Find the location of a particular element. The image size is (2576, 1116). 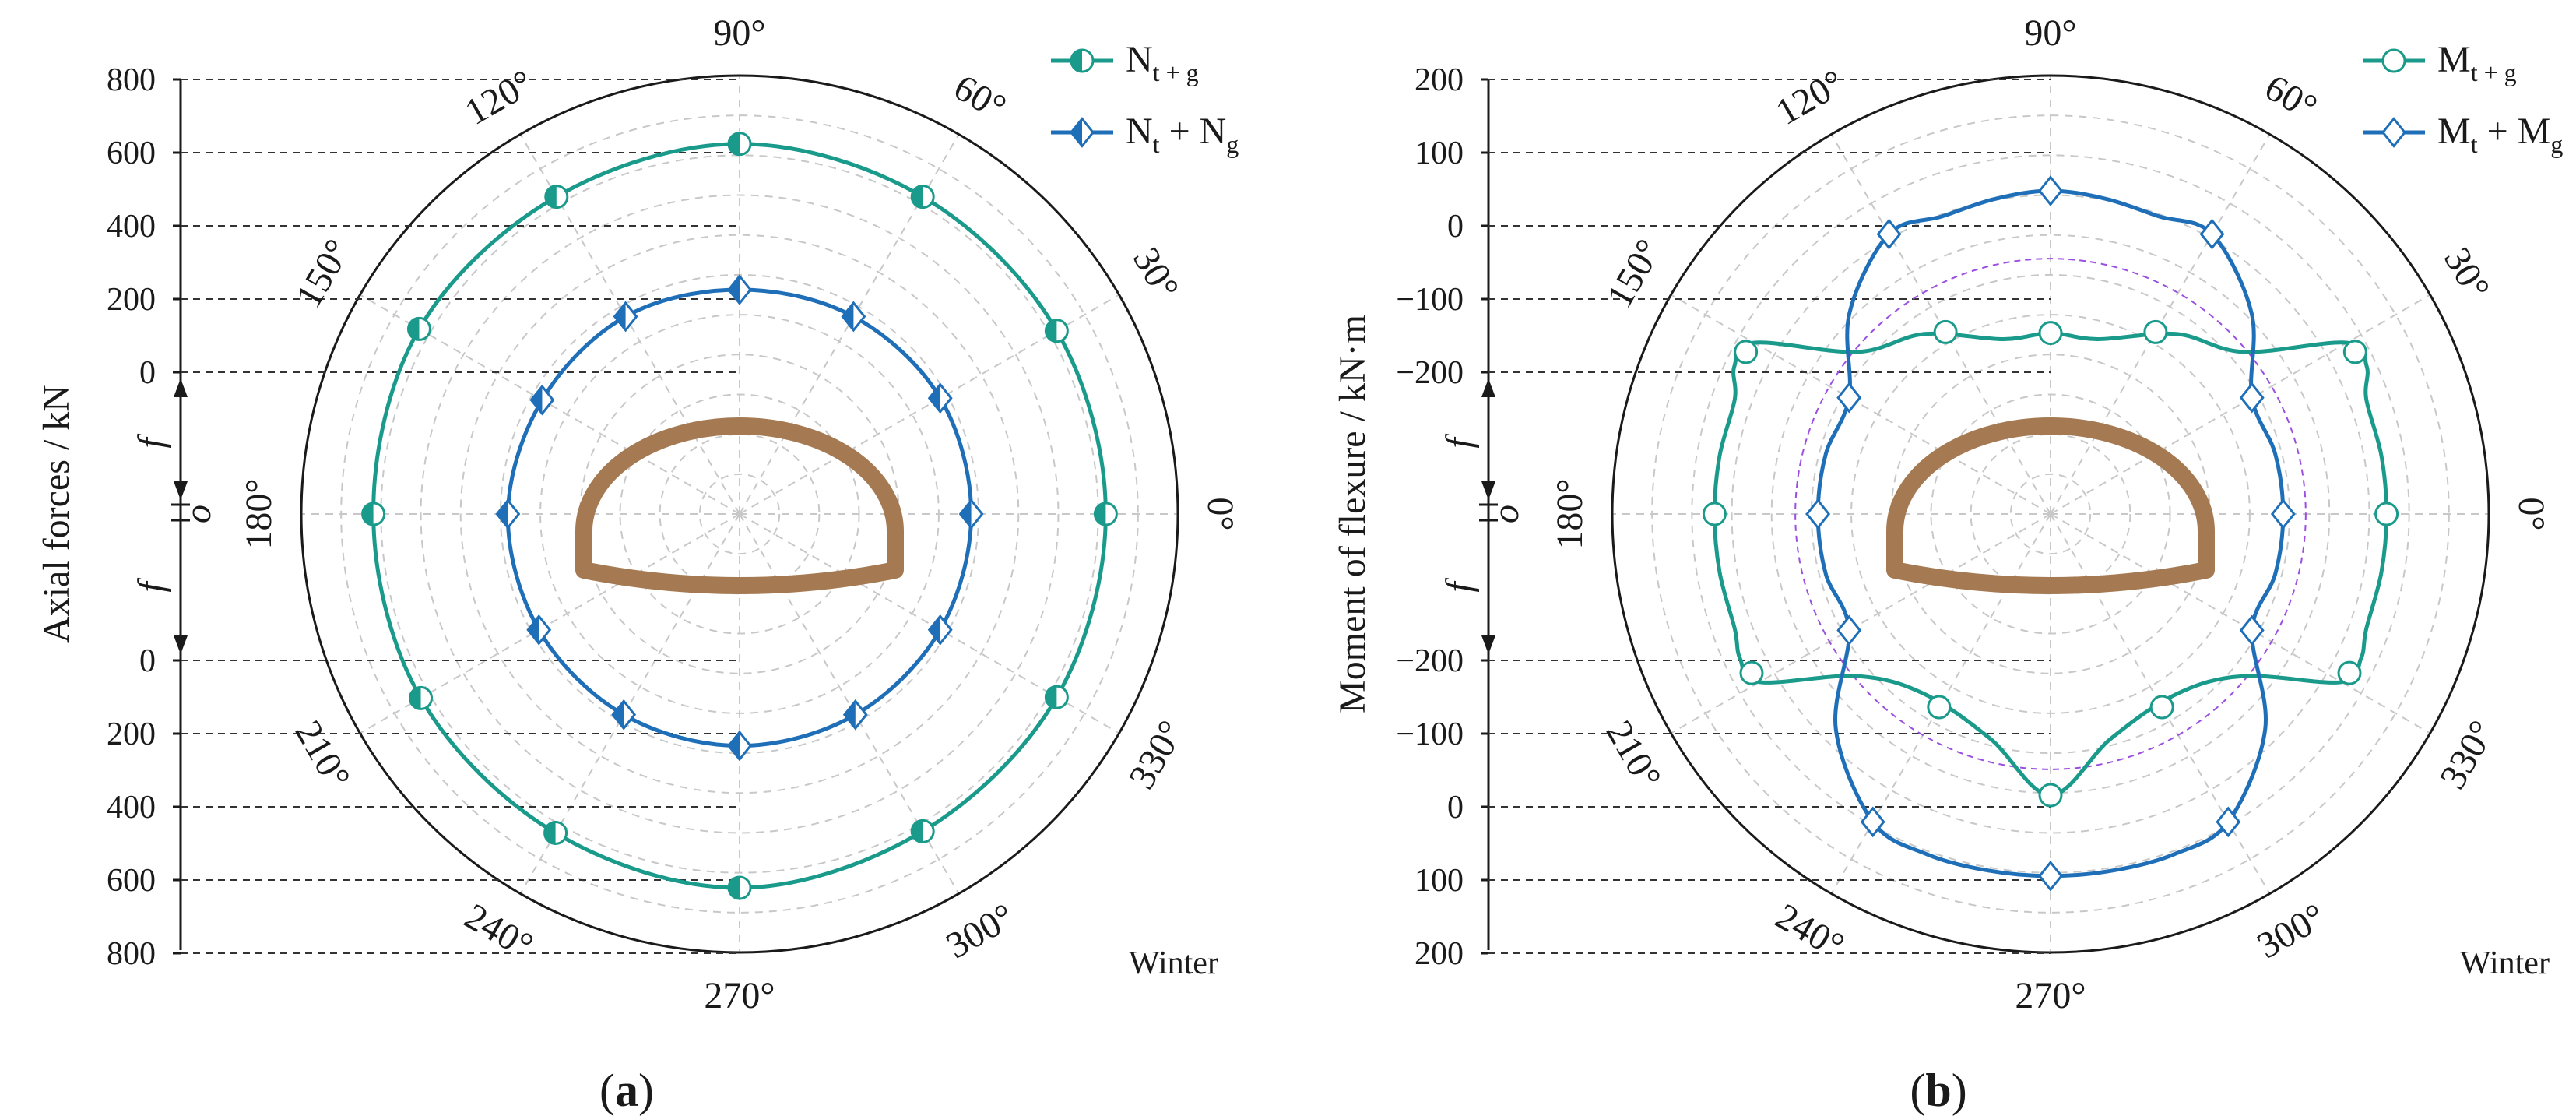

panel-label: (b) is located at coordinates (1938, 1090).